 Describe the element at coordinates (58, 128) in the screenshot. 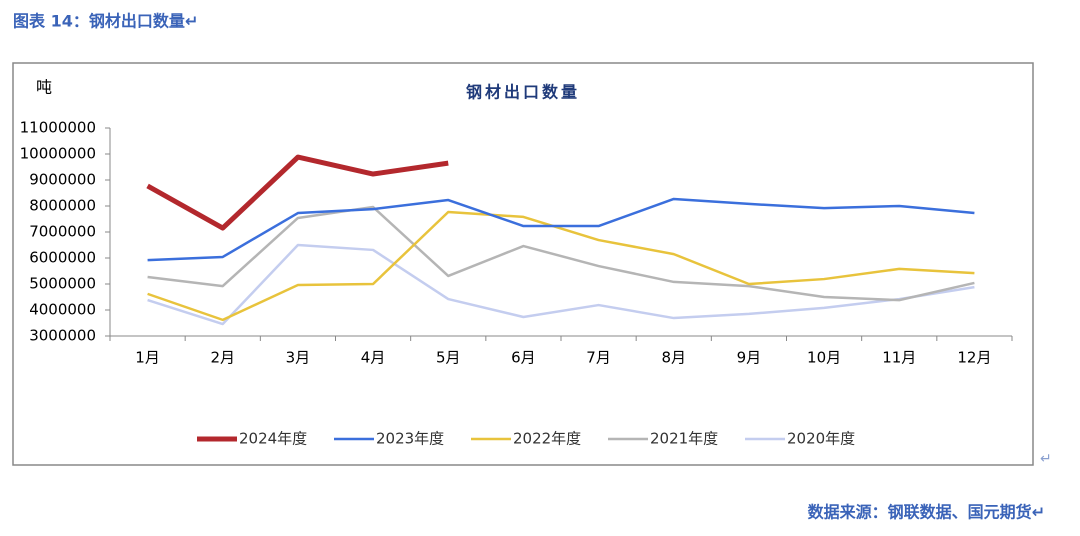

I see `y-tick-label: 11000000` at that location.